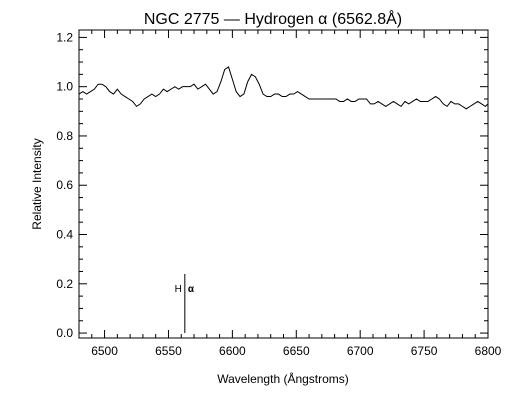 The image size is (512, 400). What do you see at coordinates (273, 18) in the screenshot?
I see `chart-title: NGC 2775 — Hydrogen α (6562.8Å)` at bounding box center [273, 18].